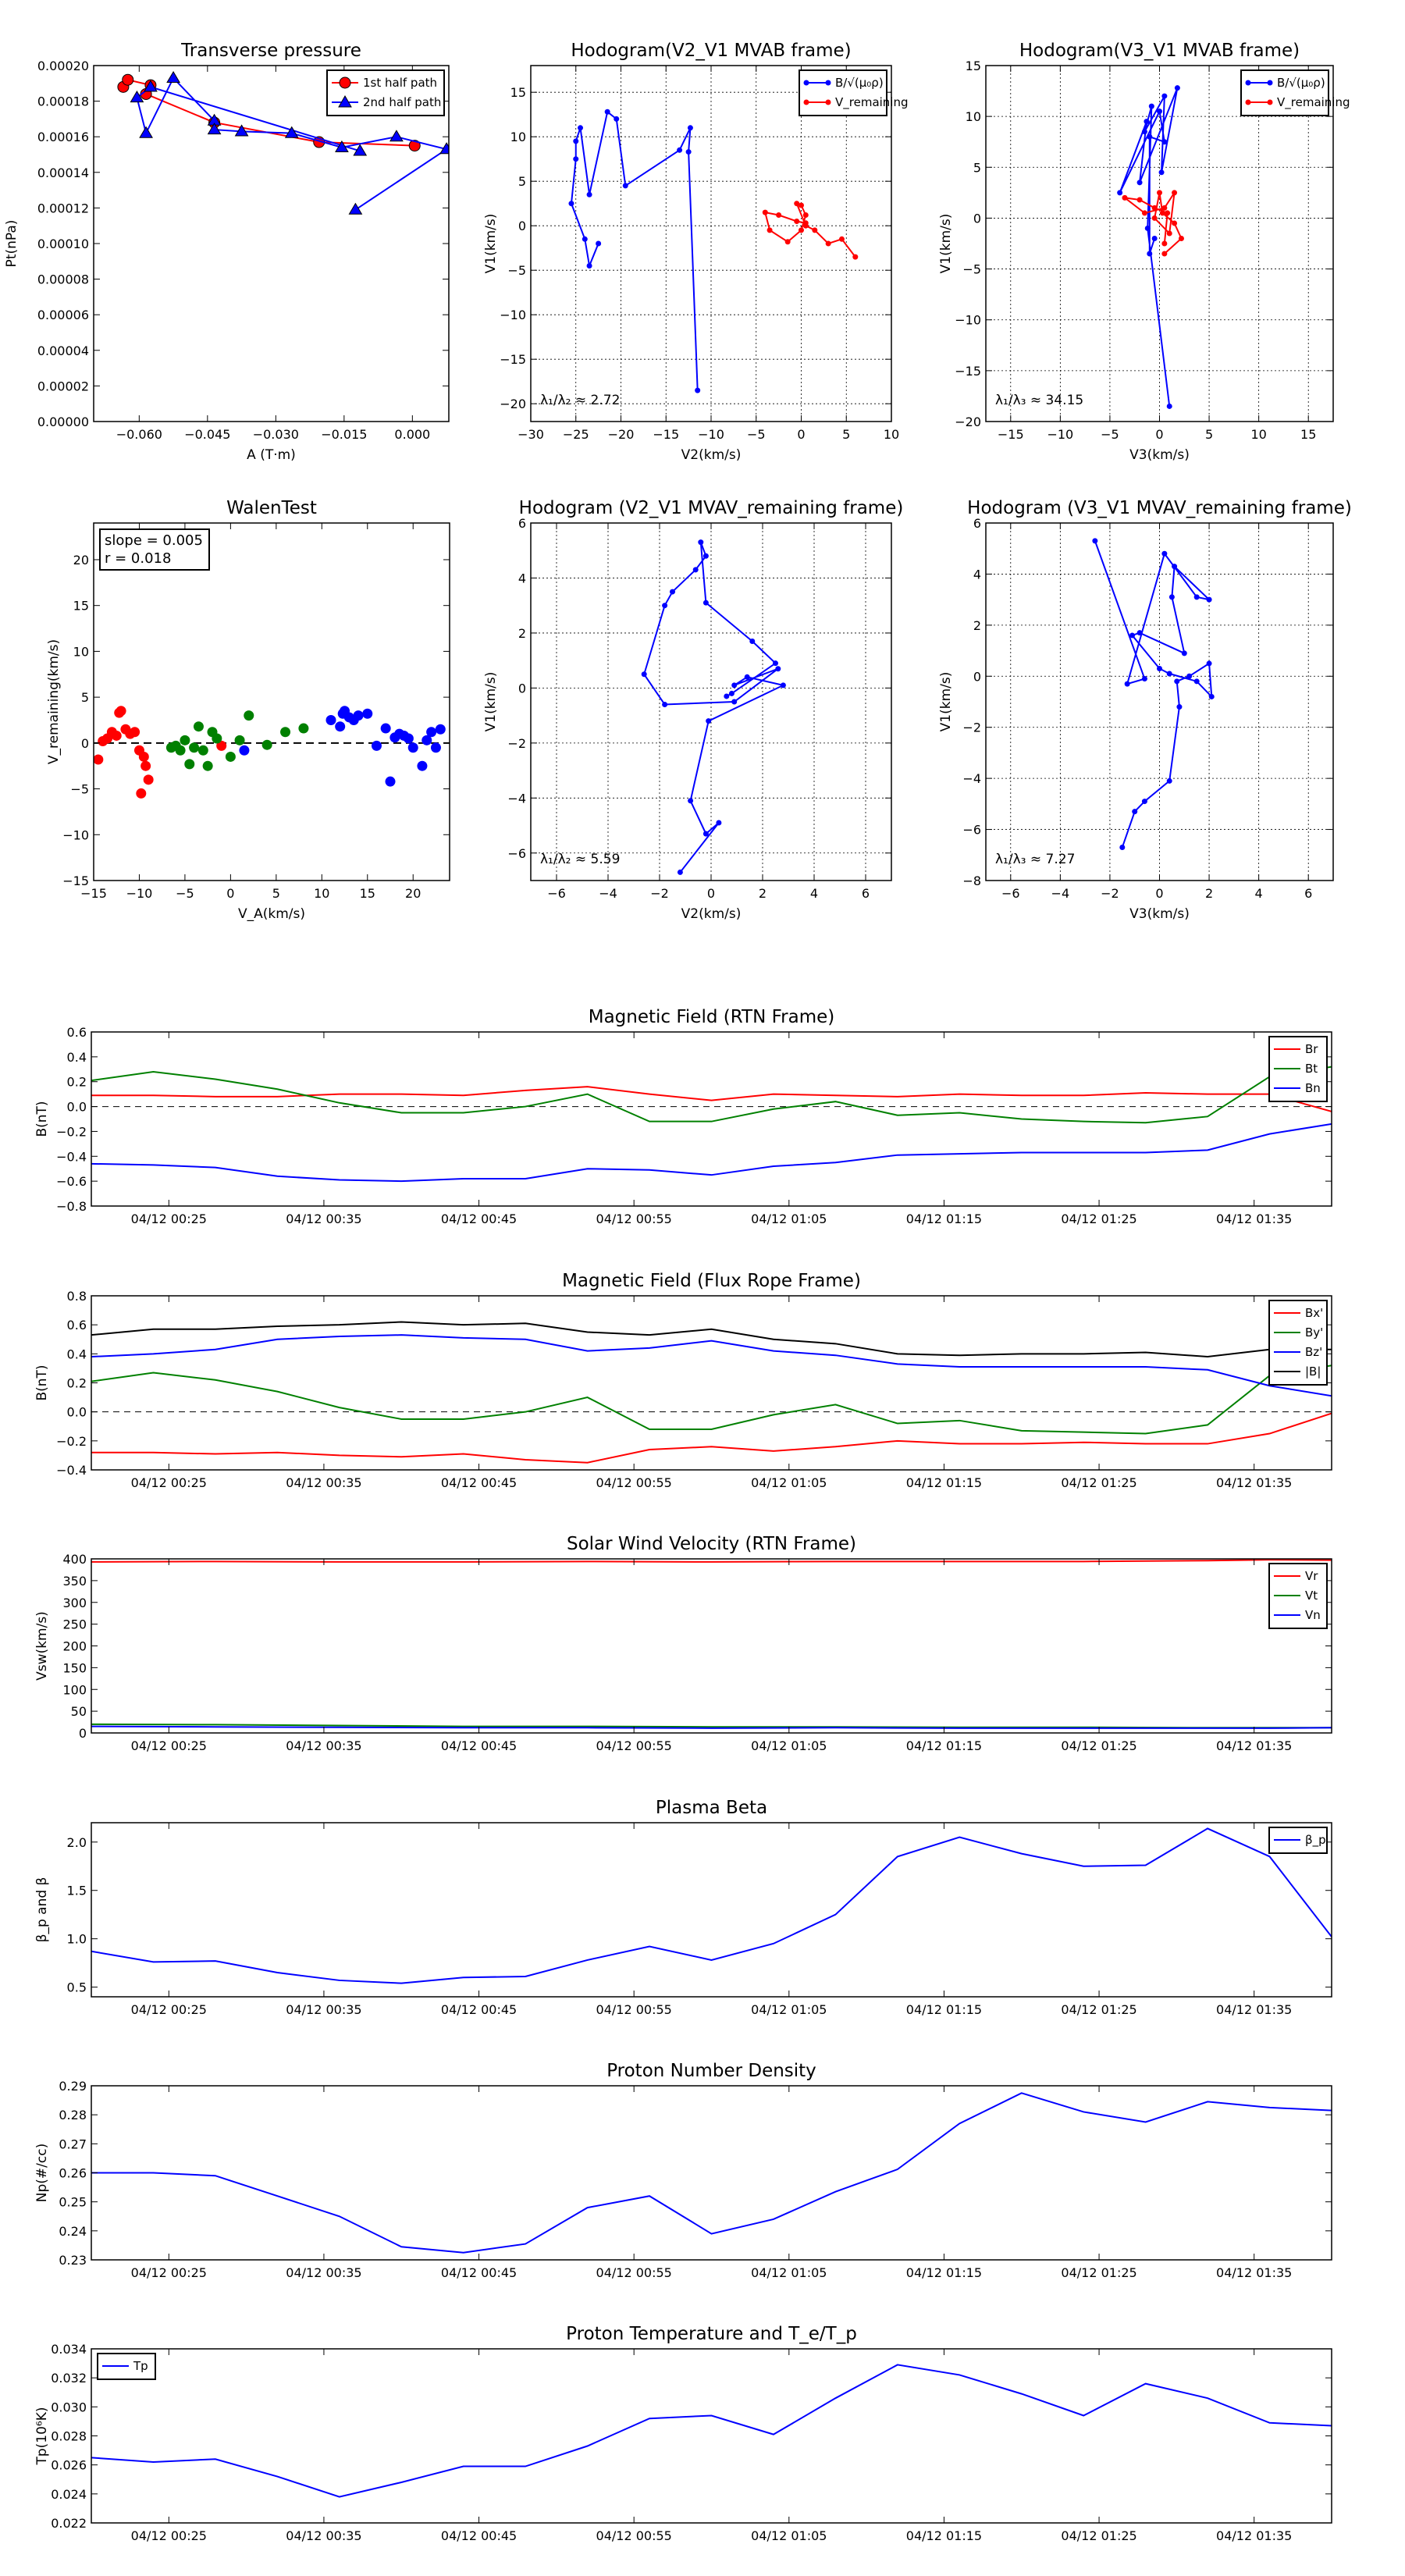 The height and width of the screenshot is (2576, 1405). What do you see at coordinates (77, 1939) in the screenshot?
I see `y-tick-label: 1.0` at bounding box center [77, 1939].